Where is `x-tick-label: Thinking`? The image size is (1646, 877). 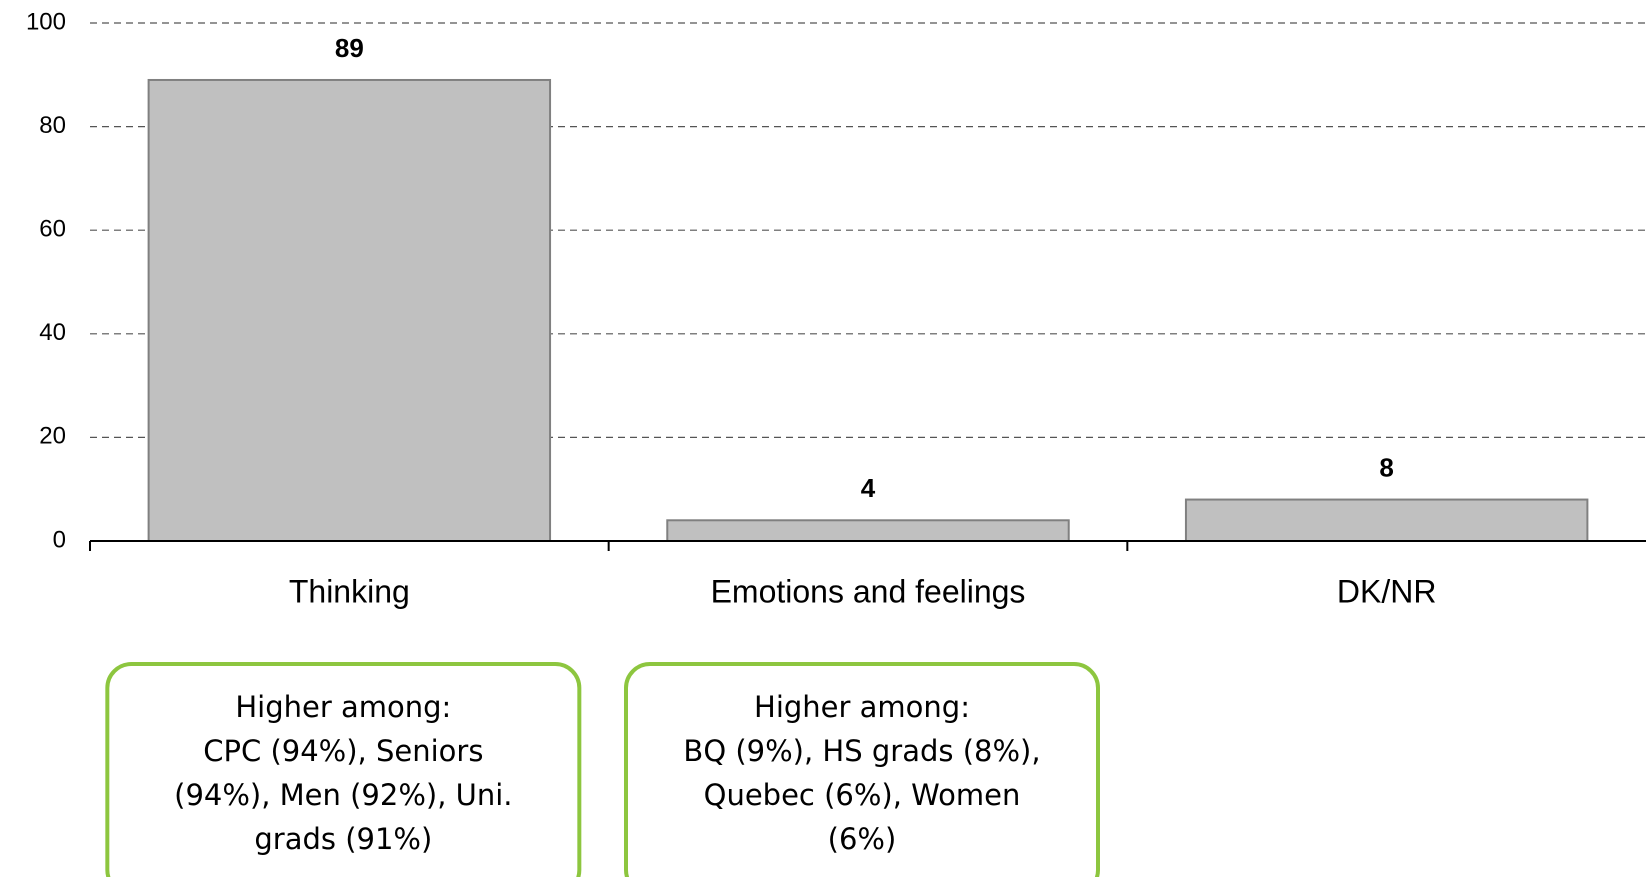 x-tick-label: Thinking is located at coordinates (349, 591).